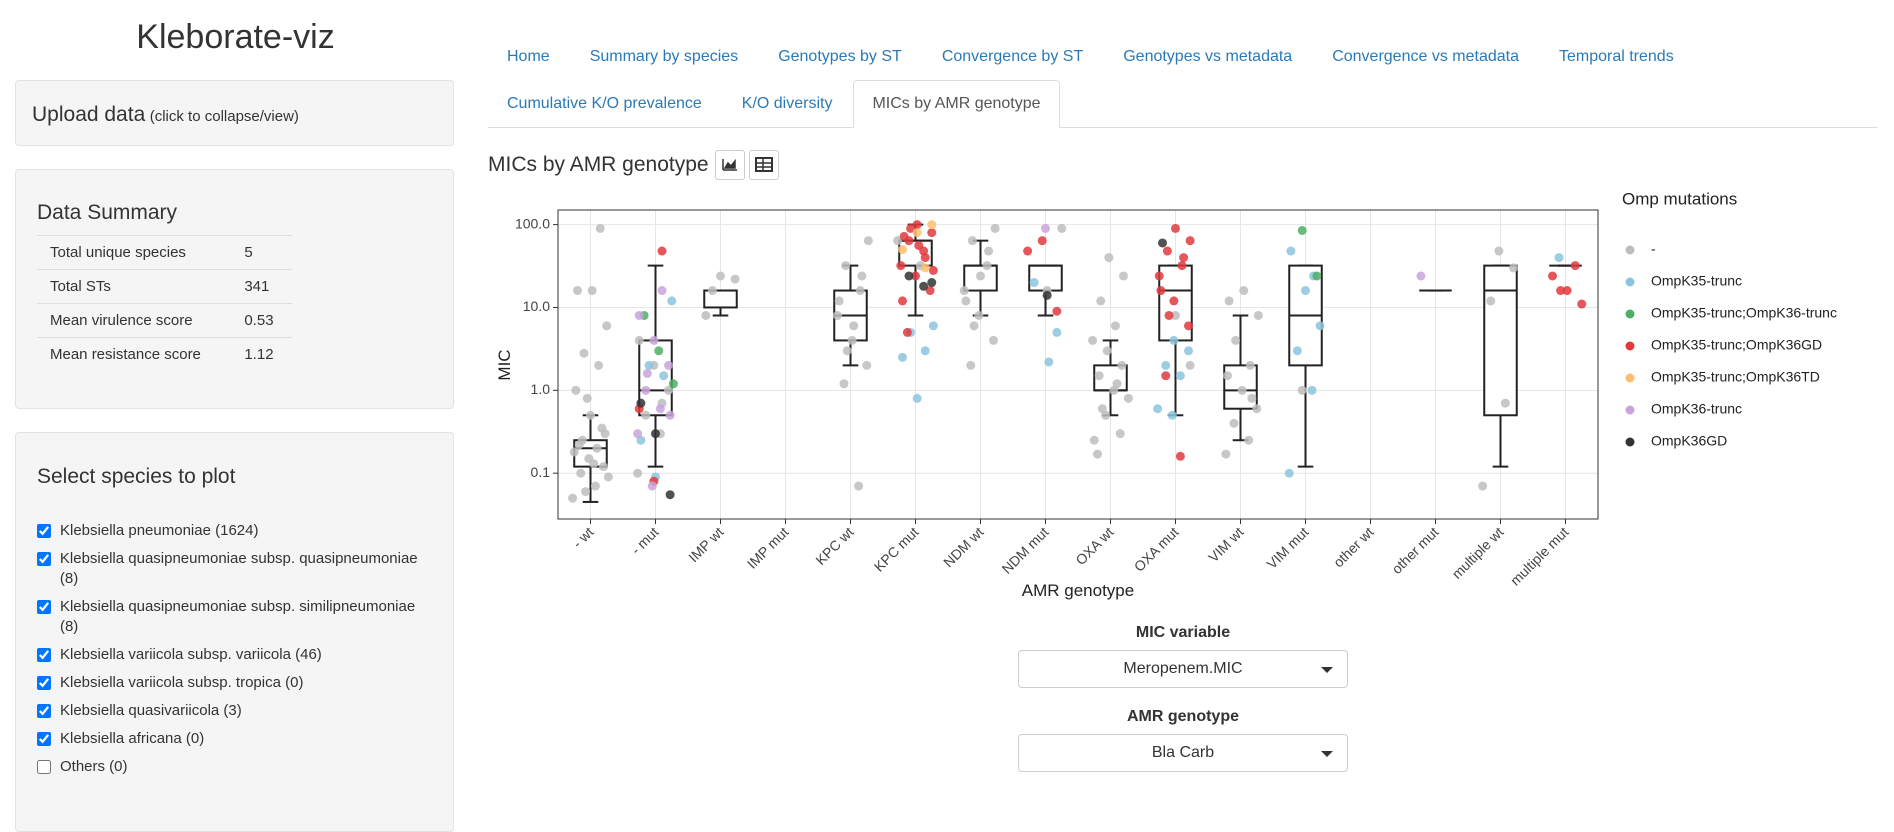 This screenshot has width=1894, height=832. I want to click on species-option: Klebsiella variicola subsp. tropica (0), so click(237, 683).